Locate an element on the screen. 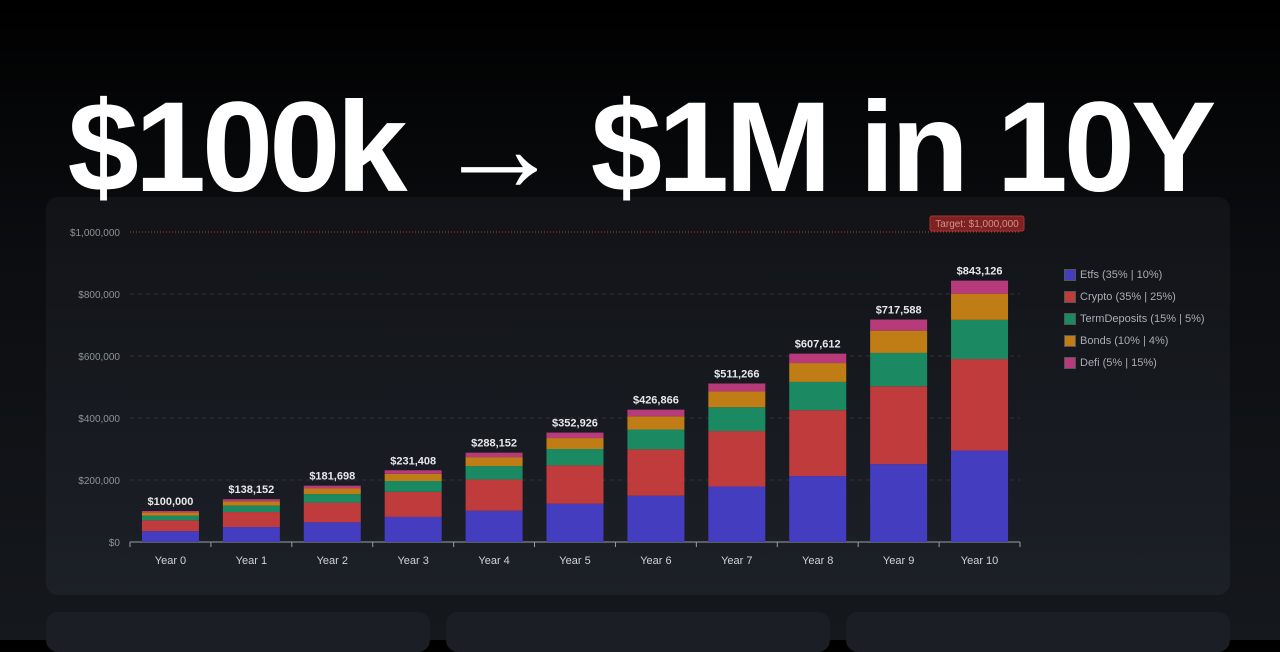 Image resolution: width=1280 pixels, height=652 pixels. legend-item: Defi (5% | 15%) is located at coordinates (1134, 363).